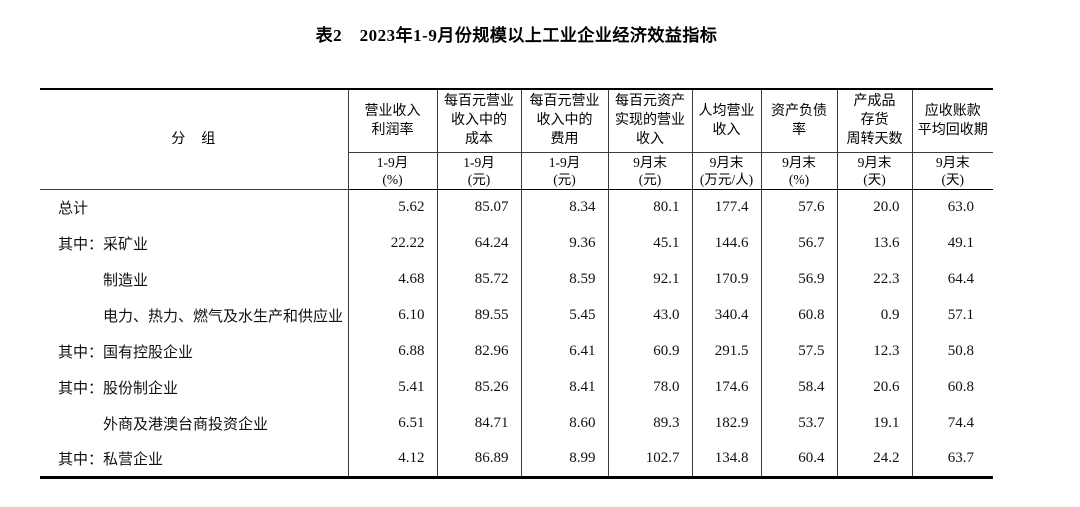 The image size is (1080, 507). What do you see at coordinates (478, 351) in the screenshot?
I see `value-cell: 82.96` at bounding box center [478, 351].